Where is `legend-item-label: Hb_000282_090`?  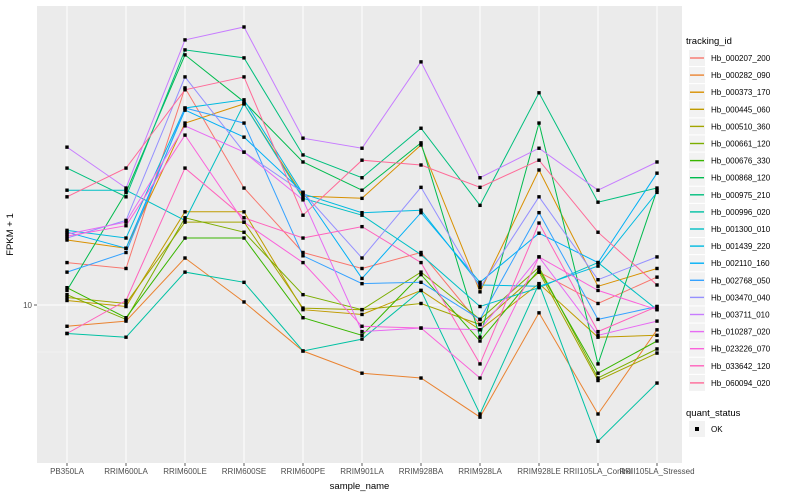
legend-item-label: Hb_000282_090 is located at coordinates (741, 75).